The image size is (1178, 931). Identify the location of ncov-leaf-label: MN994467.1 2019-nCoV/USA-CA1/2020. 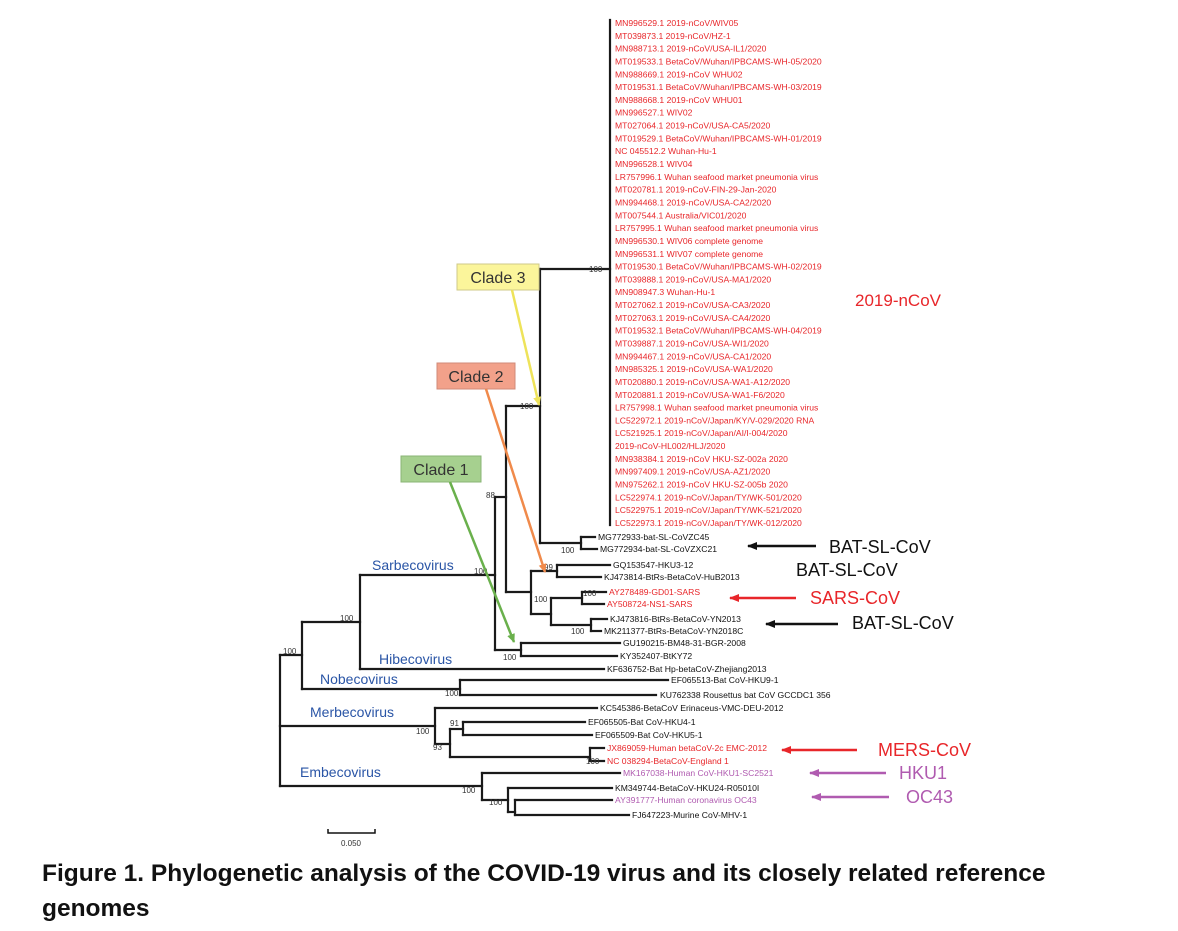
(693, 356).